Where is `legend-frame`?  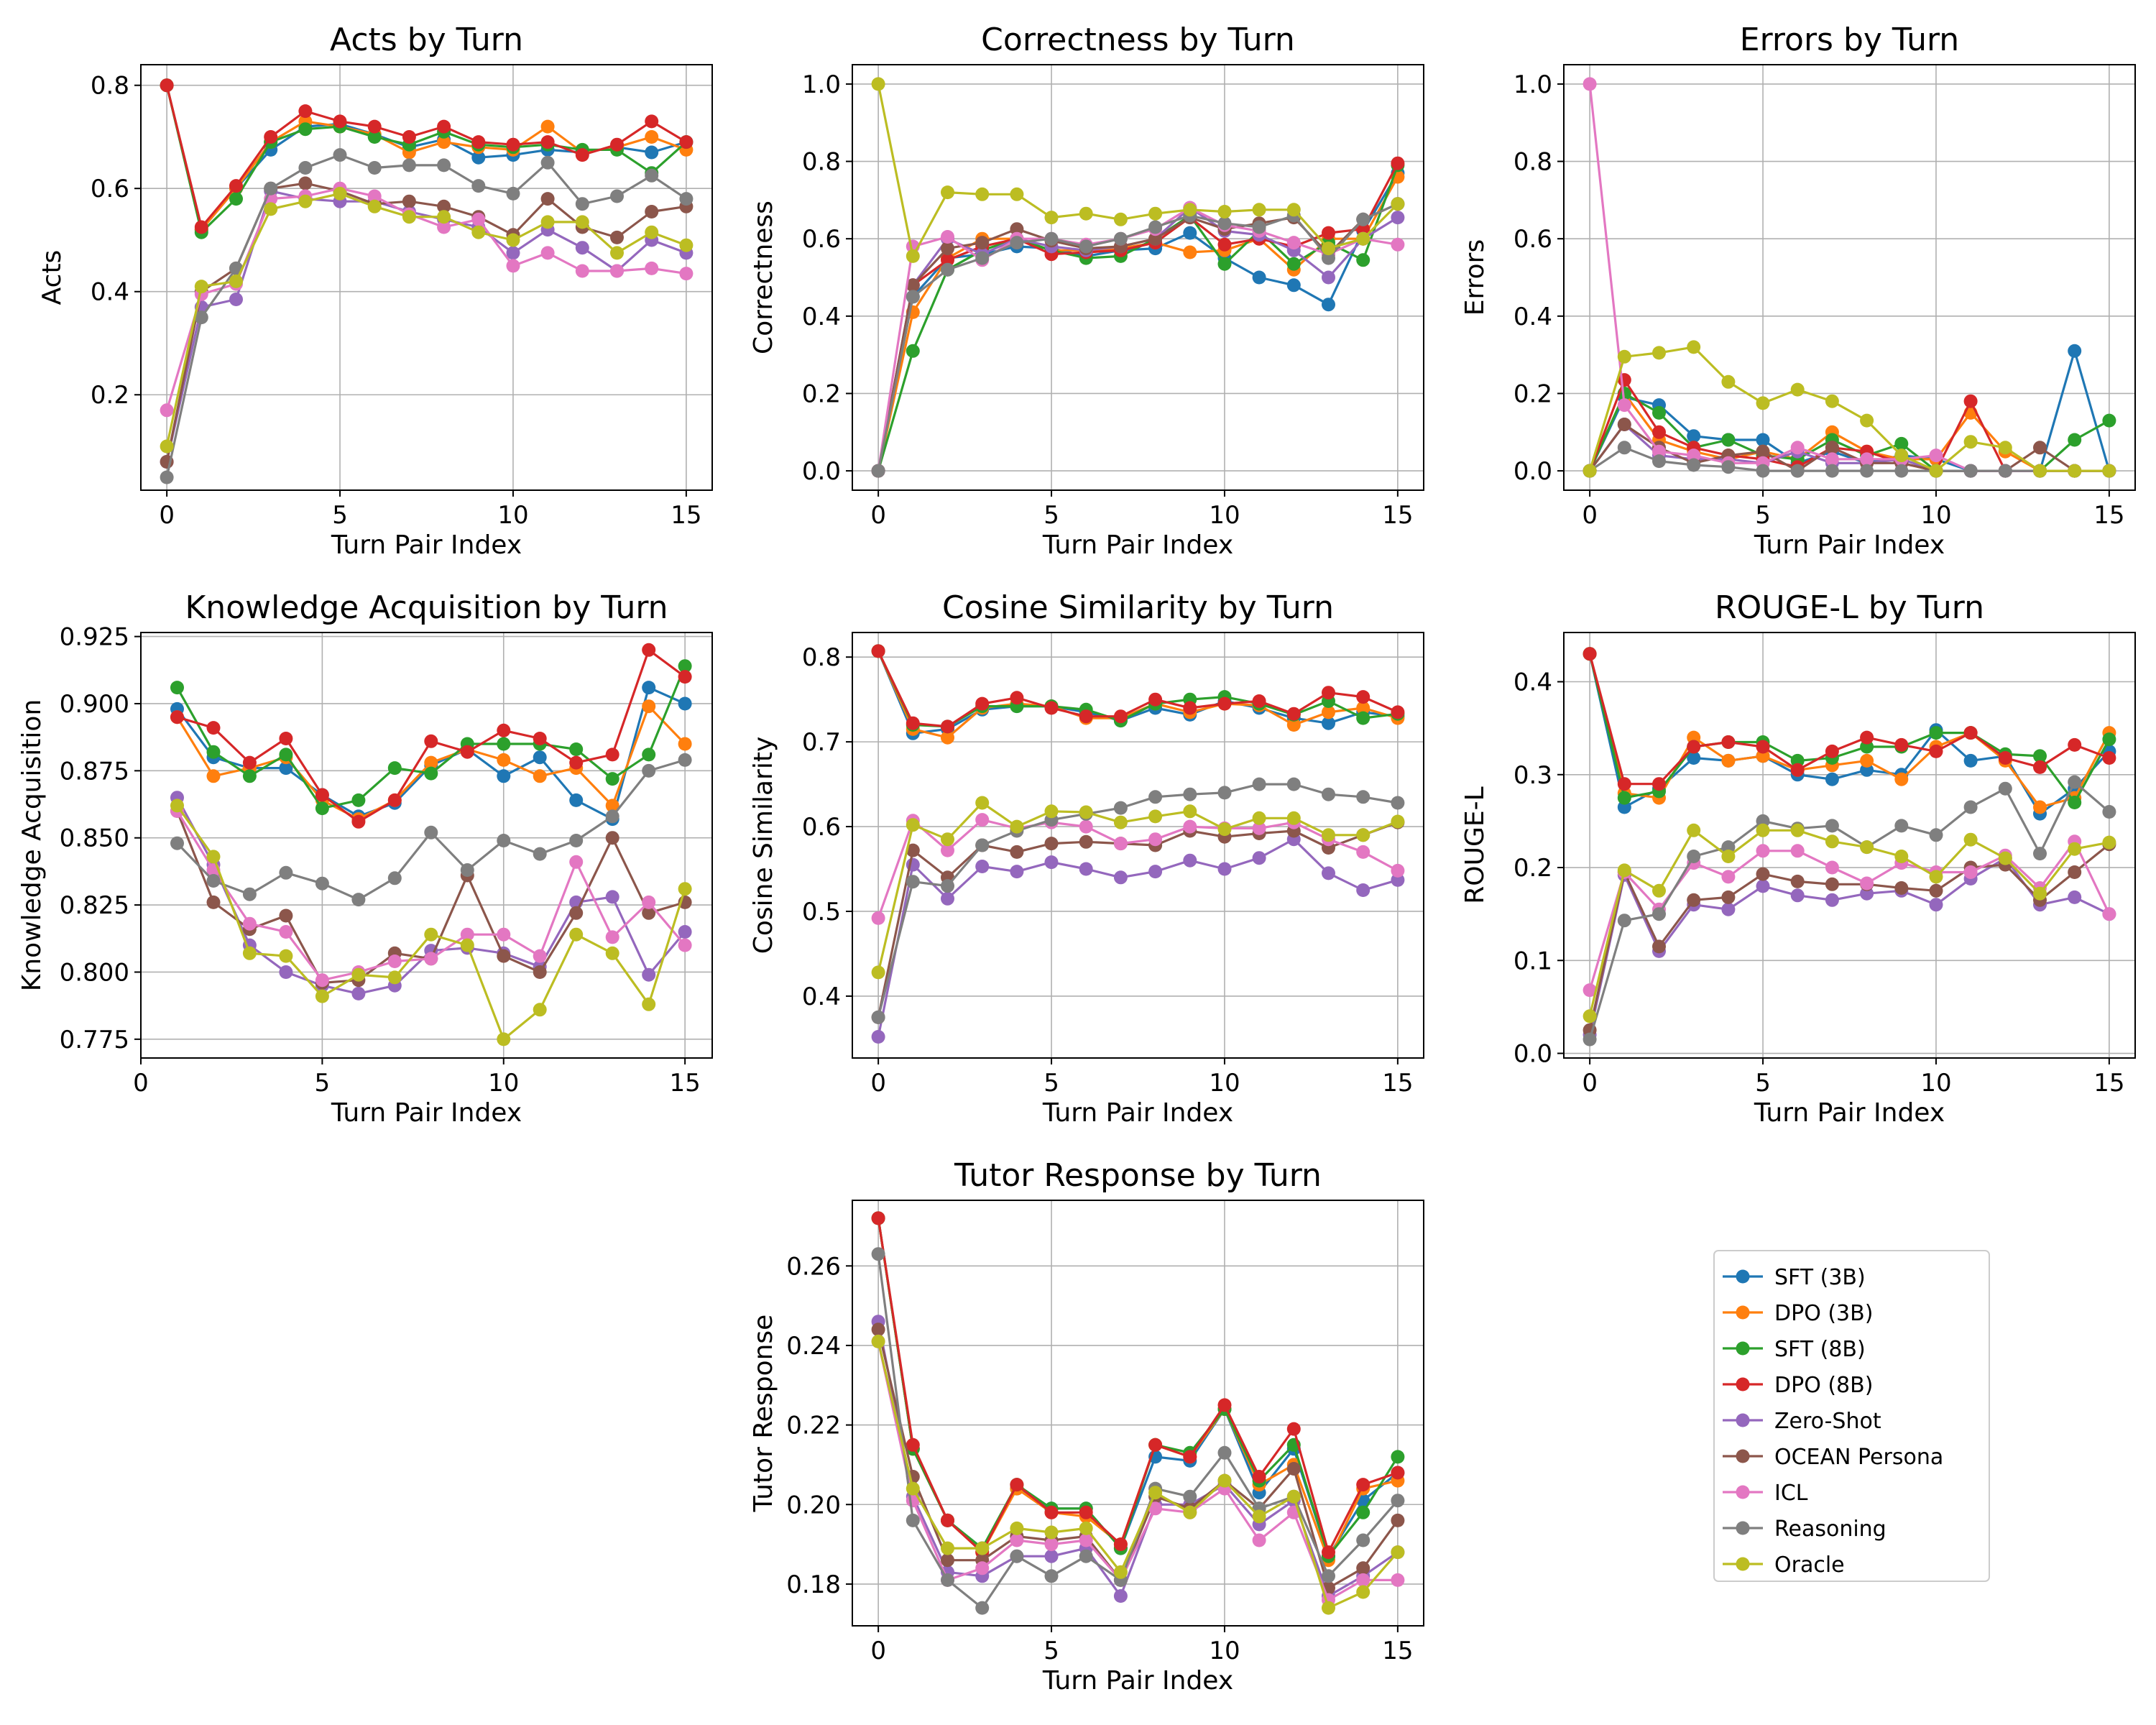 legend-frame is located at coordinates (1851, 1416).